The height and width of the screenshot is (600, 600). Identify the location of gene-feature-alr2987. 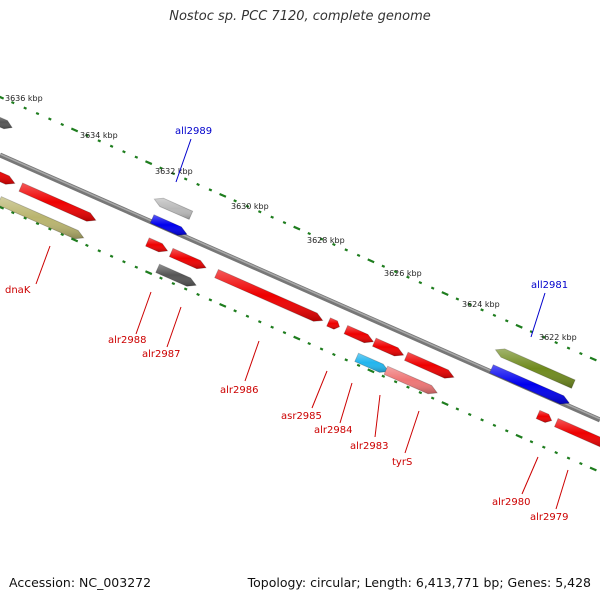
(176, 275).